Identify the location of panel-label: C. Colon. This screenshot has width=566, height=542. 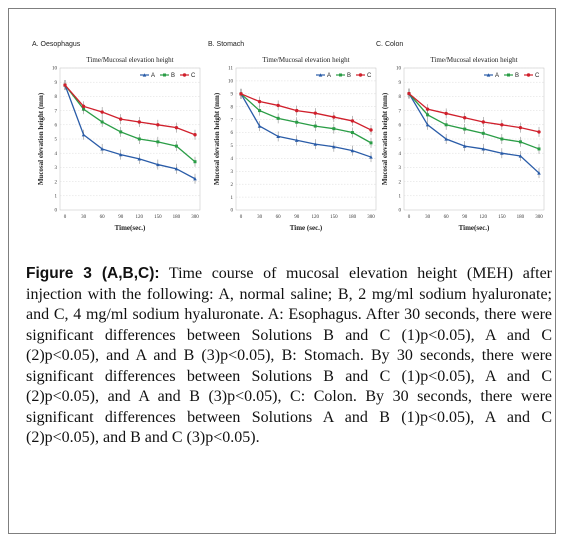
(389, 44).